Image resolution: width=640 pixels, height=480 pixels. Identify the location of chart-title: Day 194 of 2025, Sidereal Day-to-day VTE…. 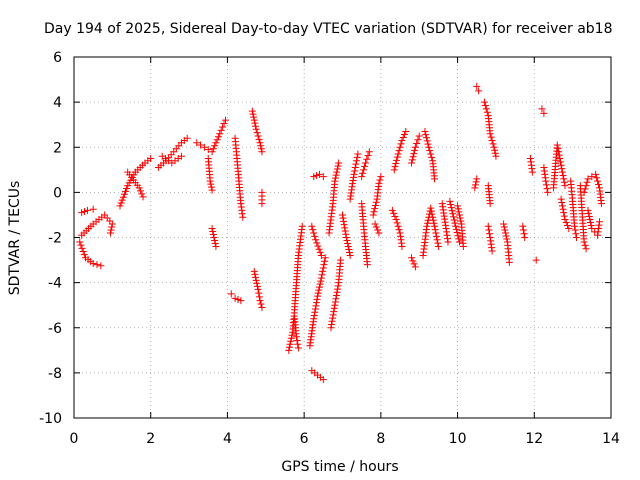
(328, 29).